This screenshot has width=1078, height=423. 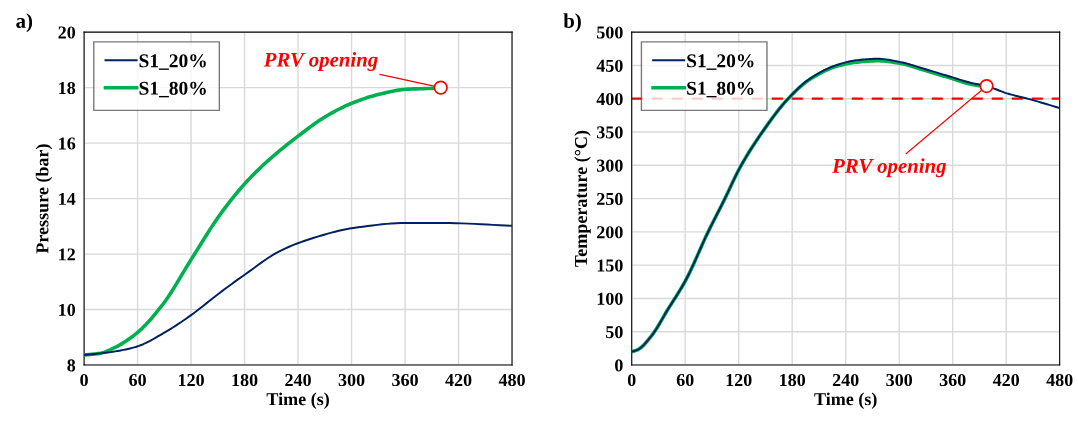 What do you see at coordinates (610, 199) in the screenshot?
I see `y-tick-label: 250` at bounding box center [610, 199].